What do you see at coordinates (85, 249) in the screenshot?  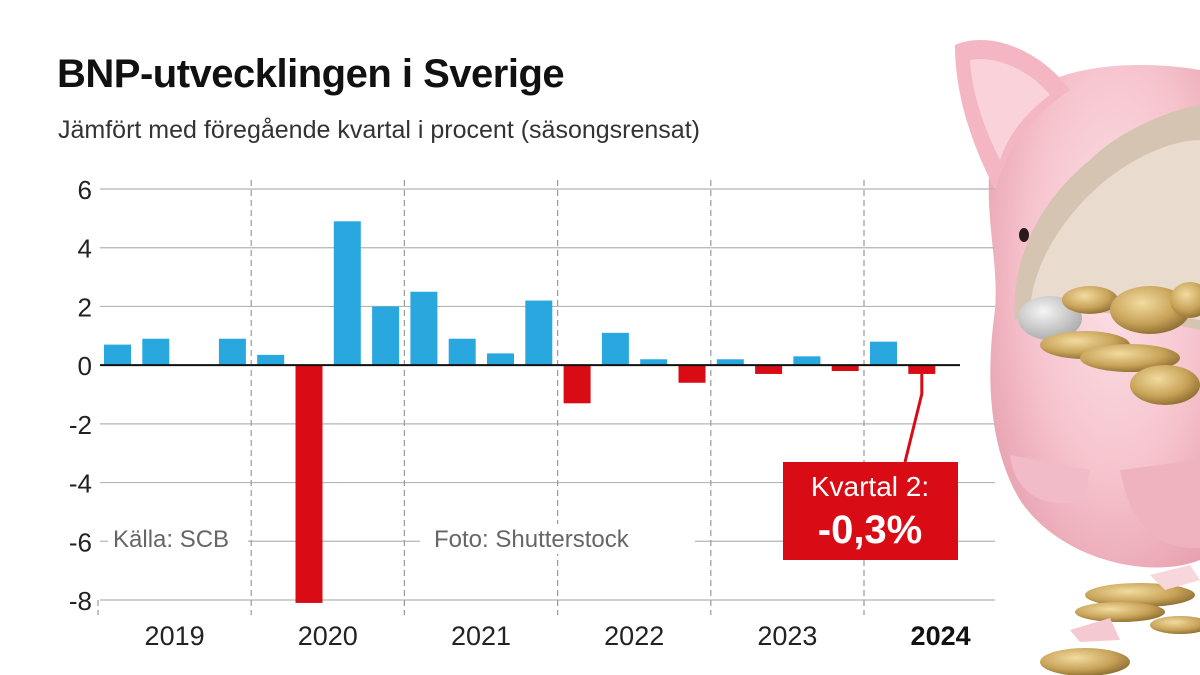 I see `y-tick-label: 4` at bounding box center [85, 249].